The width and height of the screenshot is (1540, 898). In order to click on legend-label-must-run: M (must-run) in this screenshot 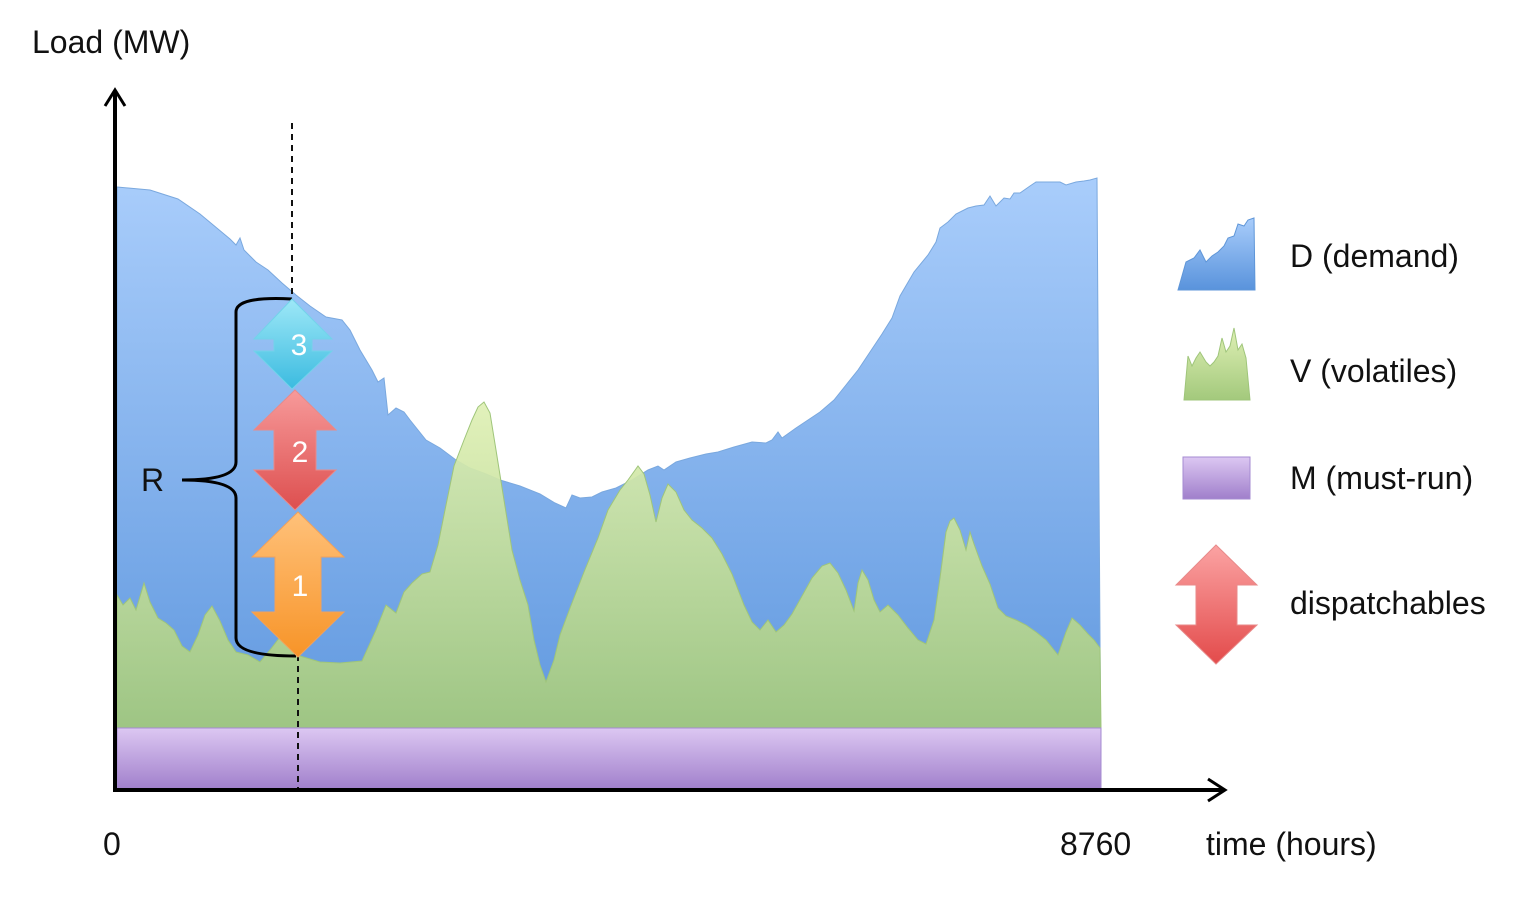, I will do `click(1381, 478)`.